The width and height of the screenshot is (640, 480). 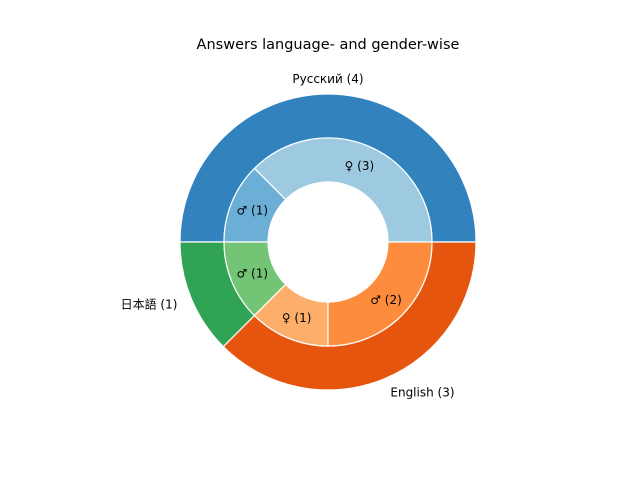 I want to click on inner-label-3: ♀ (1), so click(x=297, y=318).